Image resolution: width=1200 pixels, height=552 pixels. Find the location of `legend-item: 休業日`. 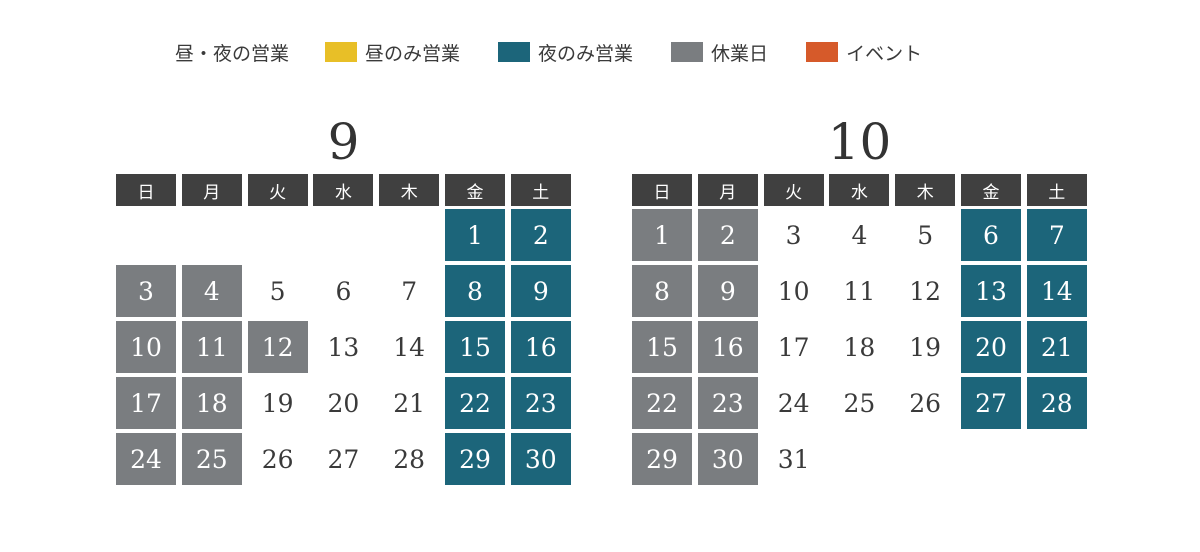

legend-item: 休業日 is located at coordinates (719, 52).